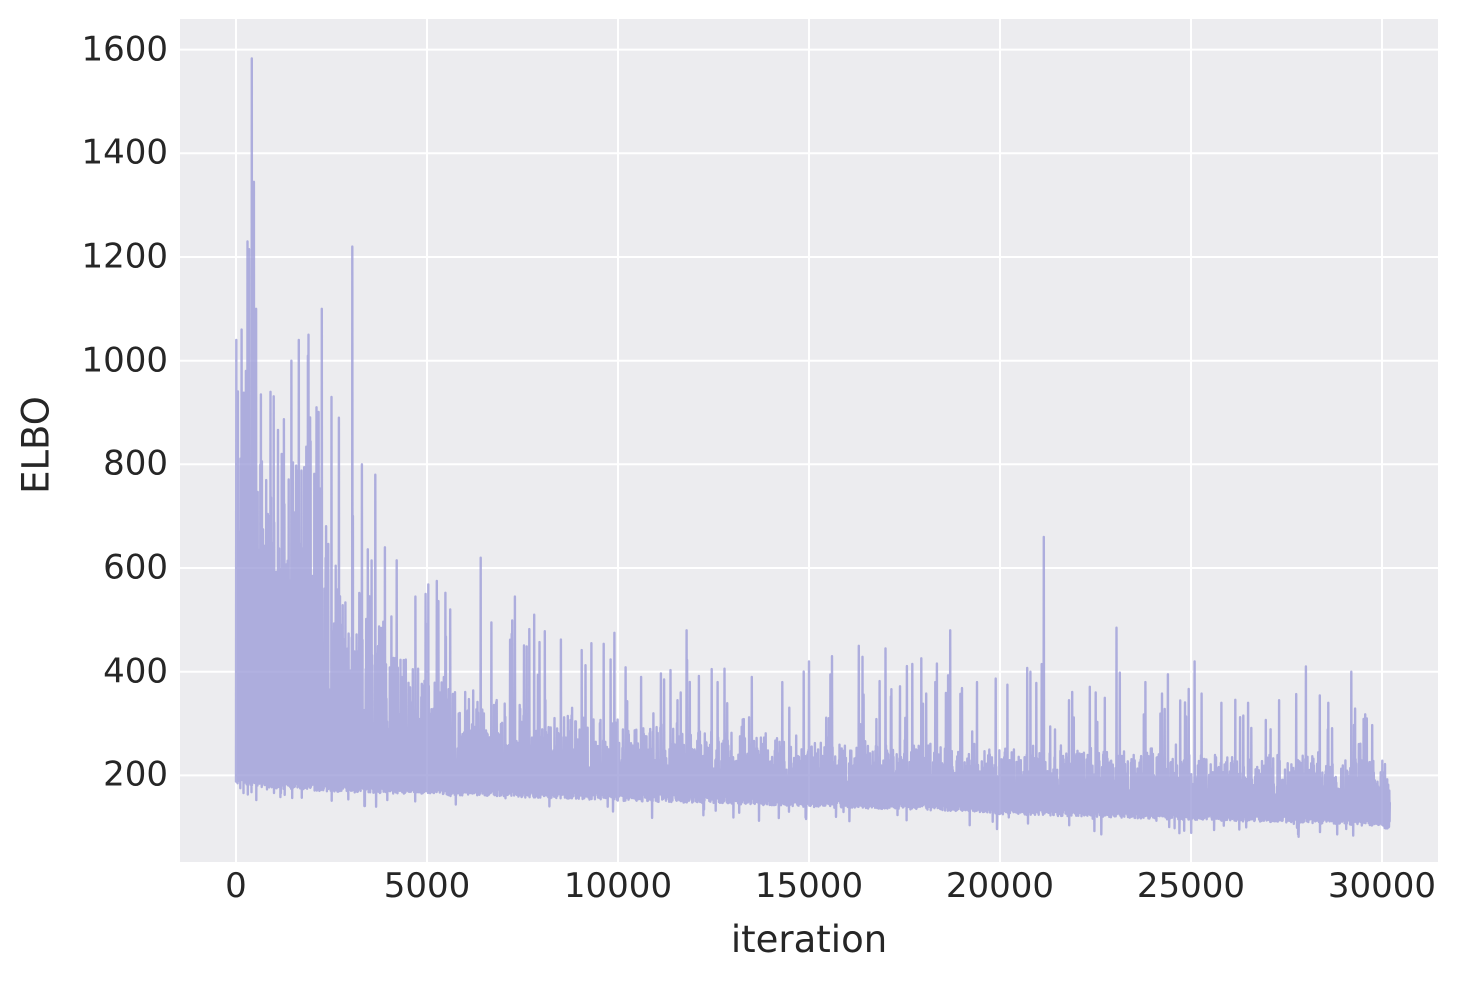 This screenshot has width=1463, height=983. Describe the element at coordinates (809, 886) in the screenshot. I see `x-tick-label: 15000` at that location.